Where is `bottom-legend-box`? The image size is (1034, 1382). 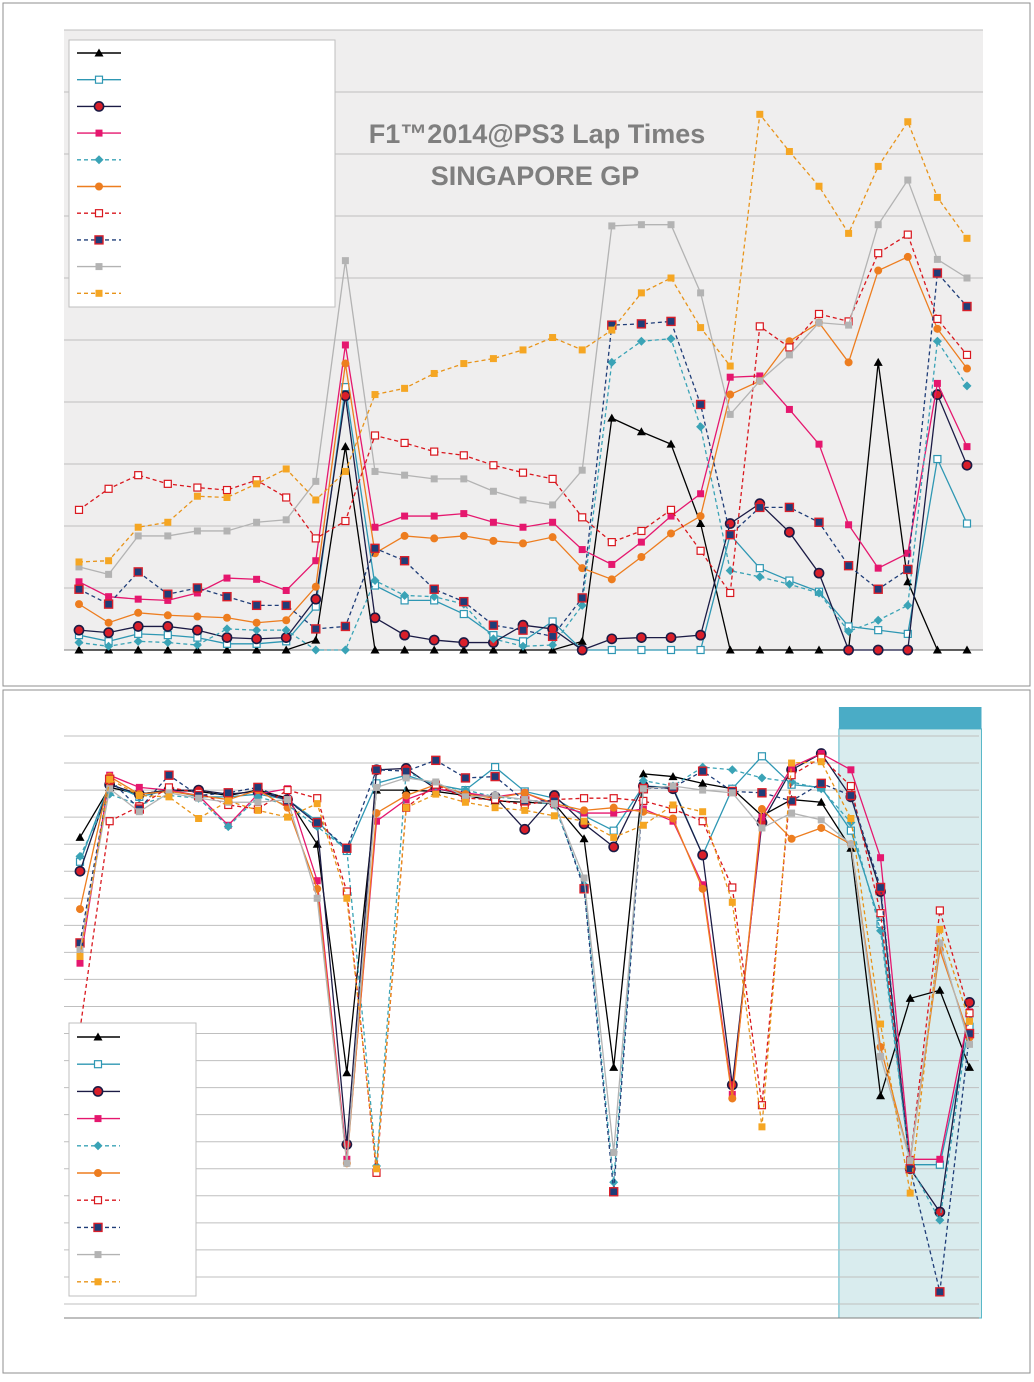 bottom-legend-box is located at coordinates (132, 1159).